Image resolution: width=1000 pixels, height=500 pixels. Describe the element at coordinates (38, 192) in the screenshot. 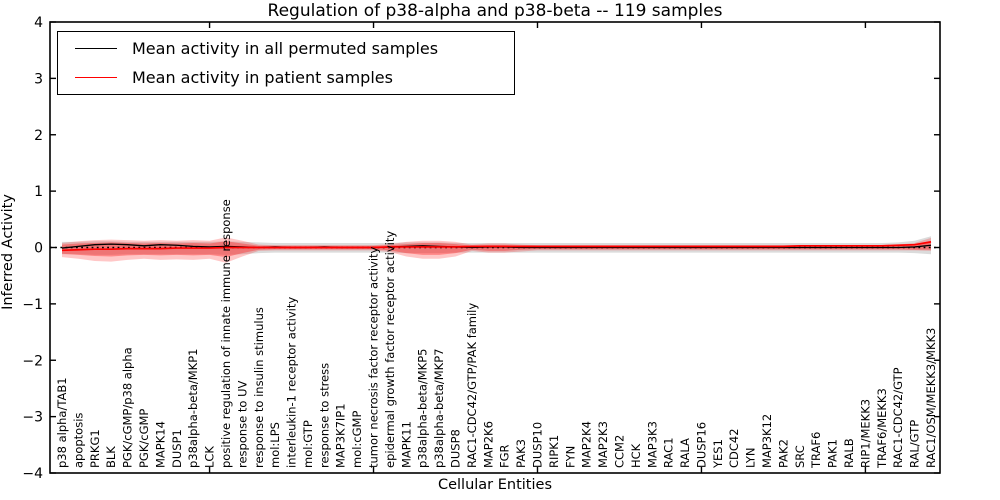

I see `y-tick-label: 1` at that location.